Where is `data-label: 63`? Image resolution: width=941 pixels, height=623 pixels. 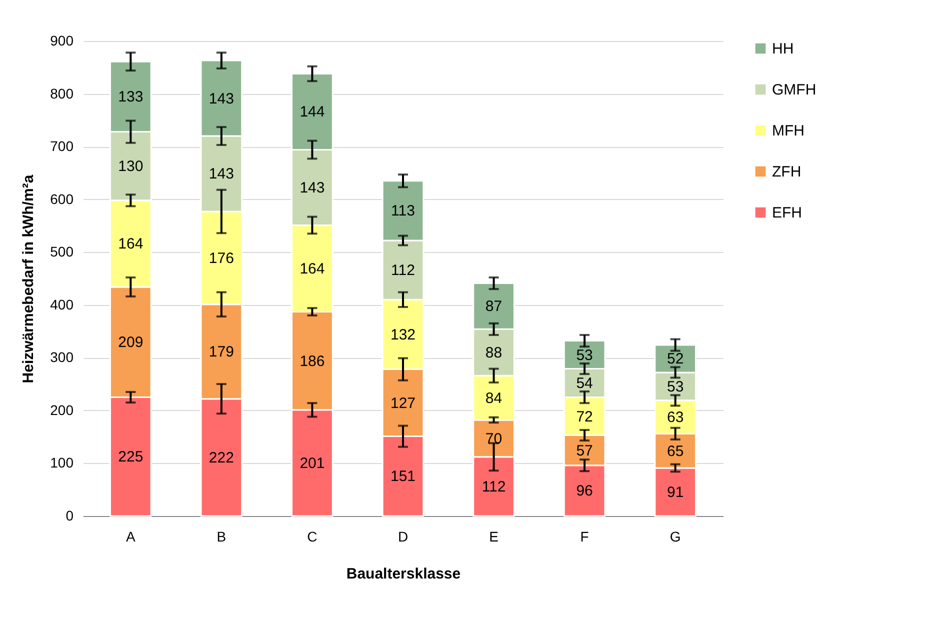 data-label: 63 is located at coordinates (675, 417).